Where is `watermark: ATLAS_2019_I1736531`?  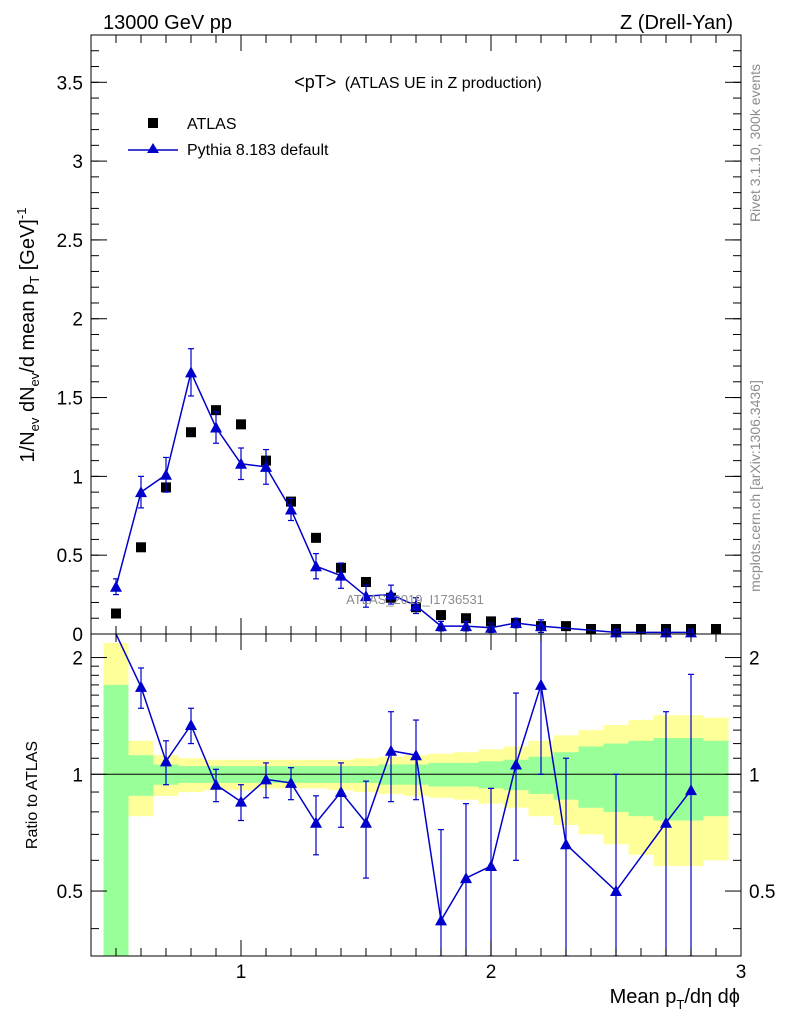
watermark: ATLAS_2019_I1736531 is located at coordinates (415, 599).